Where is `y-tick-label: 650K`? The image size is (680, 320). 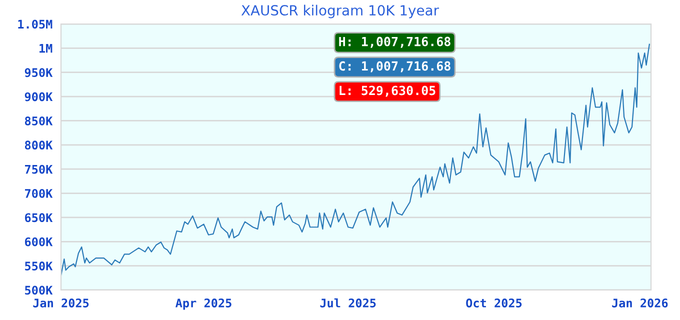
y-tick-label: 650K is located at coordinates (38, 217).